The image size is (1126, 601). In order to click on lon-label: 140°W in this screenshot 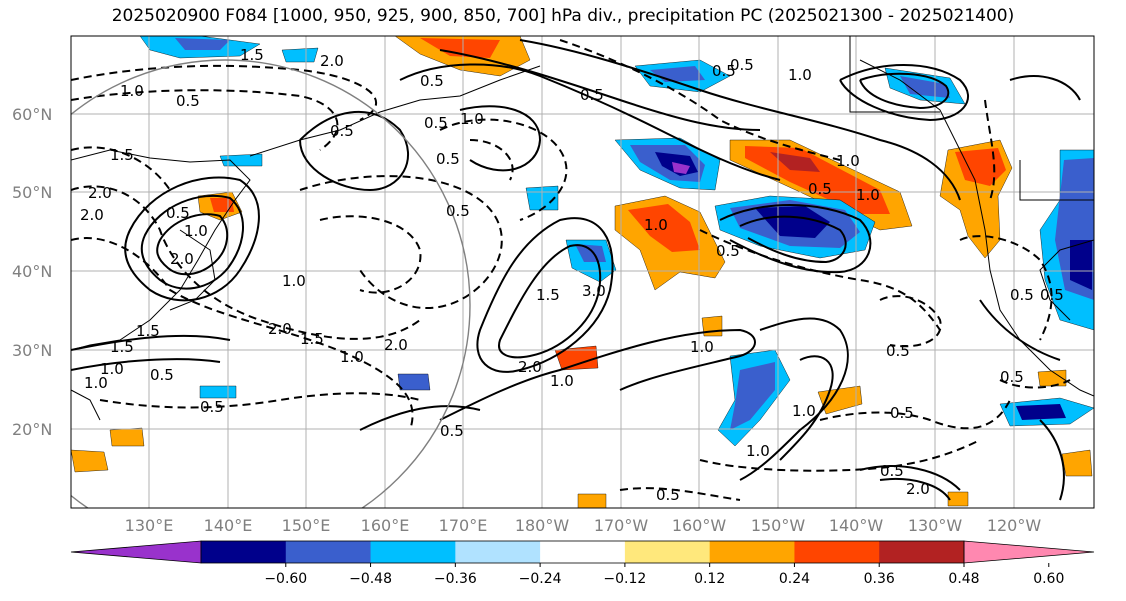, I will do `click(856, 525)`.